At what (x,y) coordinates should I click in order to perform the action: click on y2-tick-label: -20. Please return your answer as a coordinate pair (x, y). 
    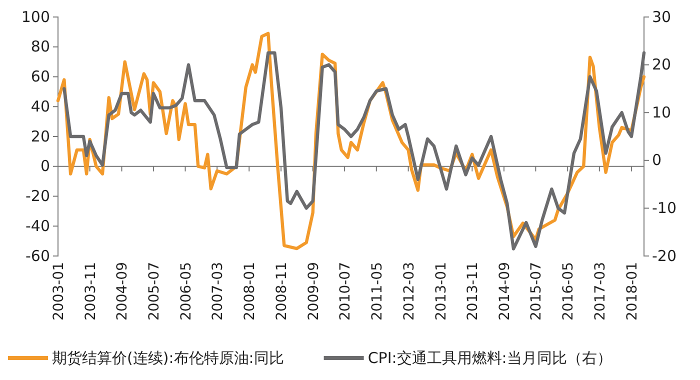
    Looking at the image, I should click on (664, 255).